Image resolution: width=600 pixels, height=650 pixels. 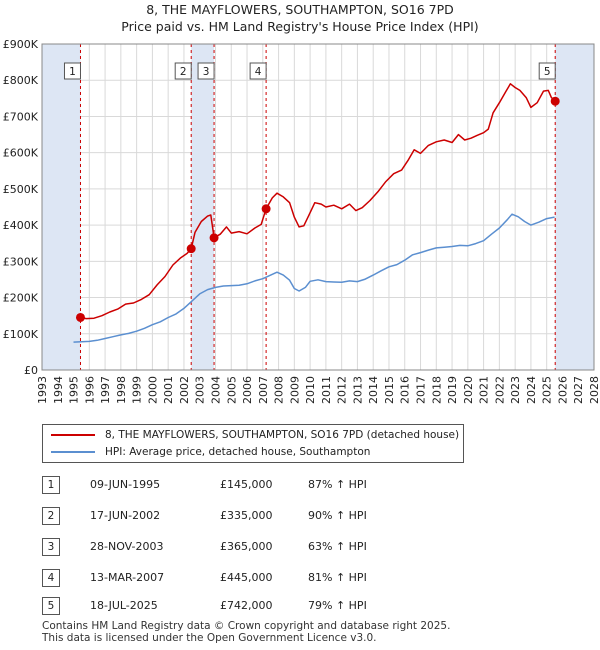 What do you see at coordinates (436, 390) in the screenshot?
I see `x-tick-label: 2018` at bounding box center [436, 390].